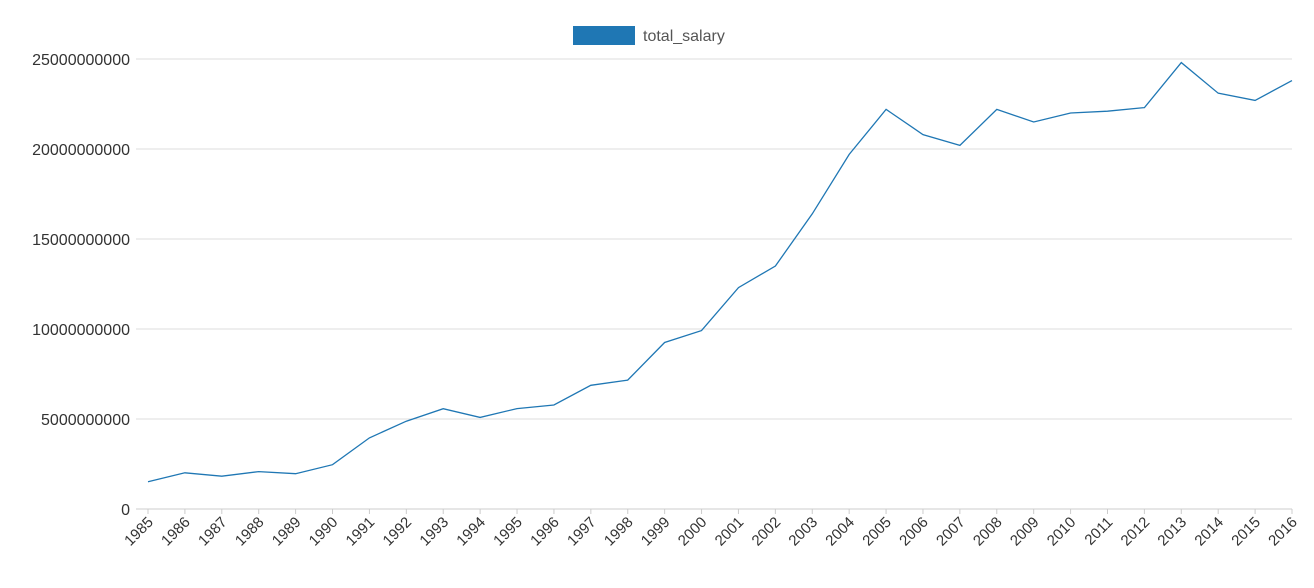 The image size is (1314, 588). I want to click on x-tick-label: 2000, so click(693, 532).